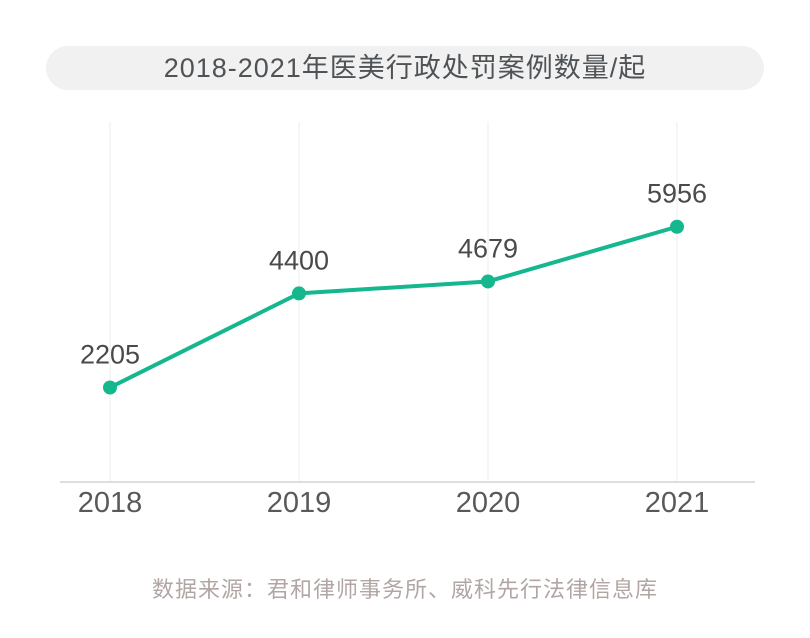  Describe the element at coordinates (488, 248) in the screenshot. I see `value-label: 4679` at that location.